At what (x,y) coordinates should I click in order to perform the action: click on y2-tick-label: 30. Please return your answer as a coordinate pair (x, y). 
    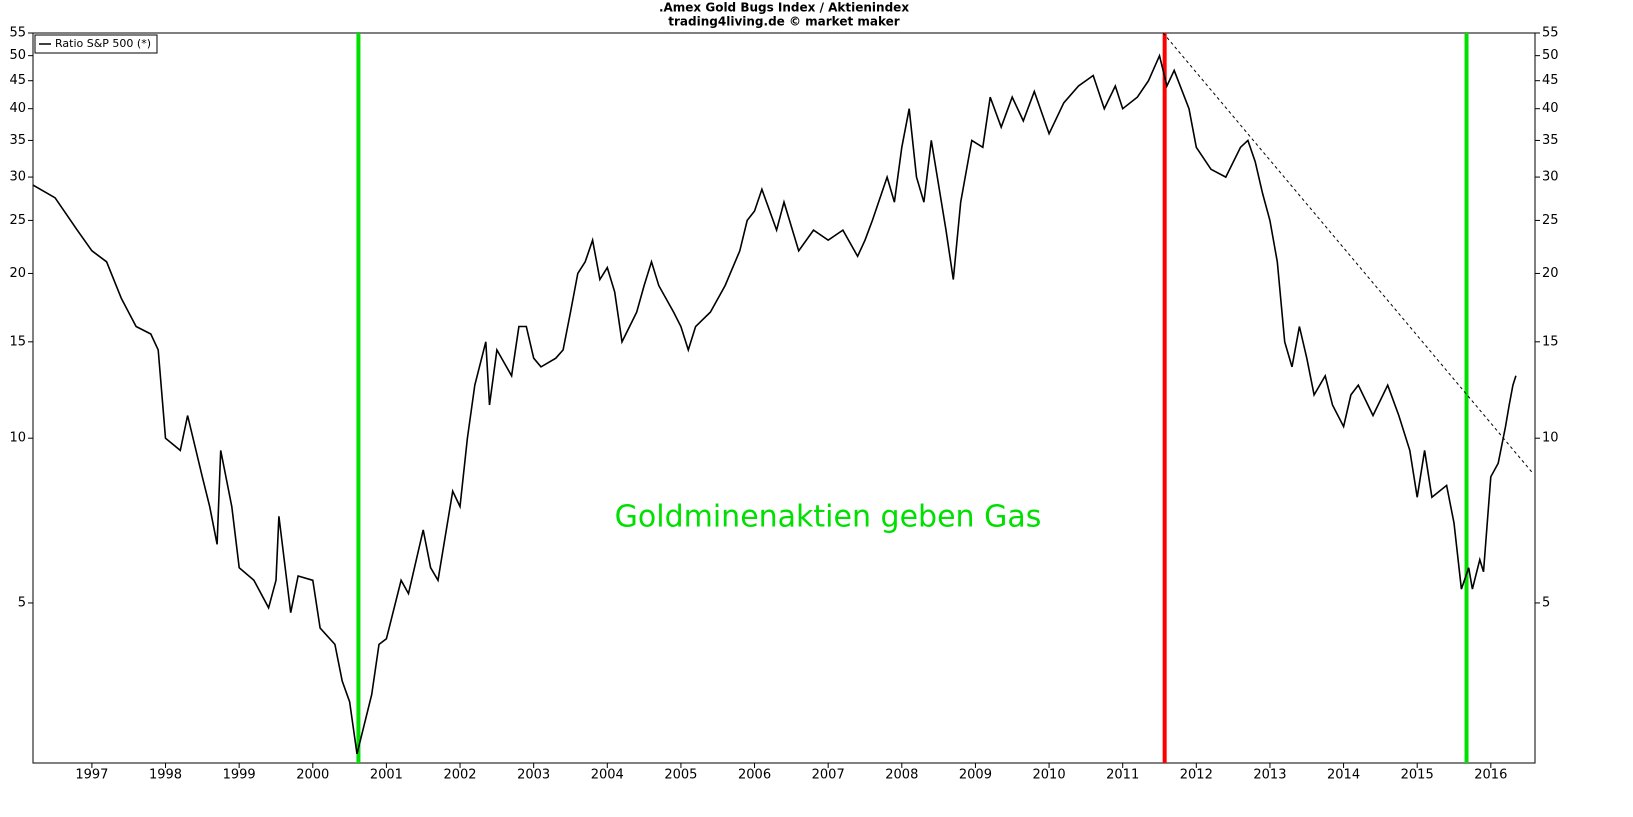
    Looking at the image, I should click on (1550, 177).